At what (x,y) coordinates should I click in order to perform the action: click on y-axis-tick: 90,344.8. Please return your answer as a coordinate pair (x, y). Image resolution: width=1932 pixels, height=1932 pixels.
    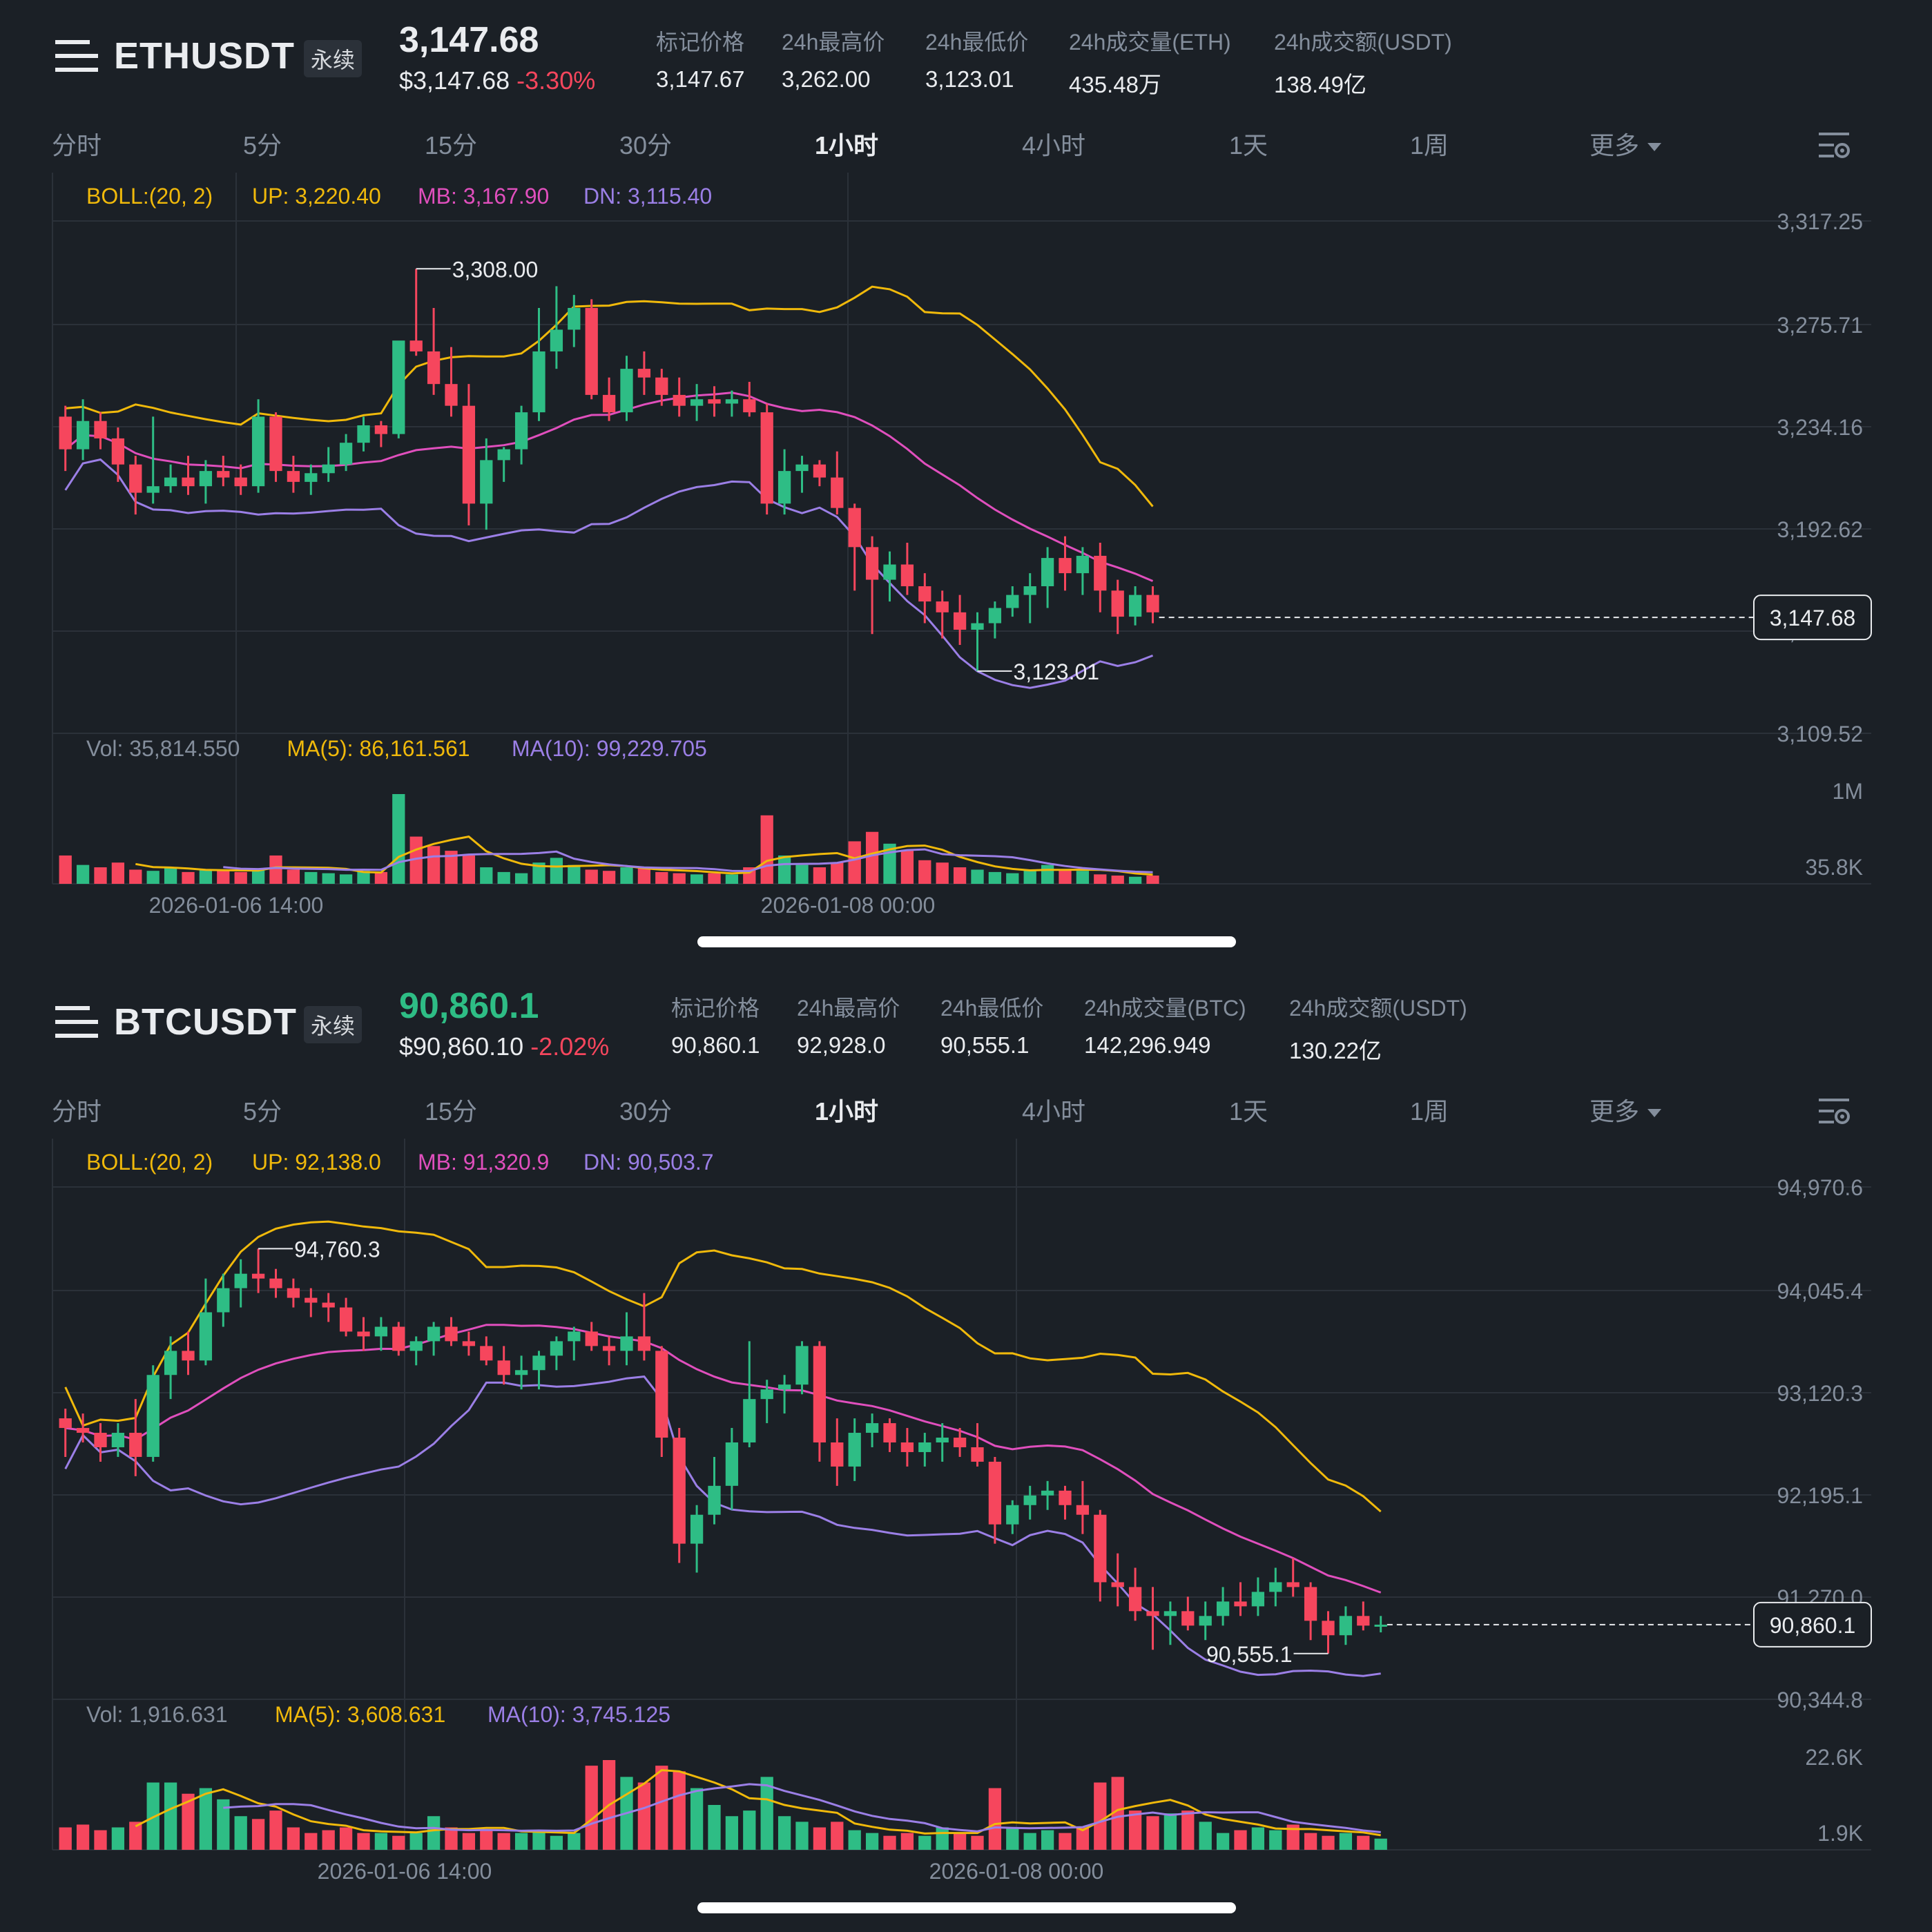
    Looking at the image, I should click on (1820, 1700).